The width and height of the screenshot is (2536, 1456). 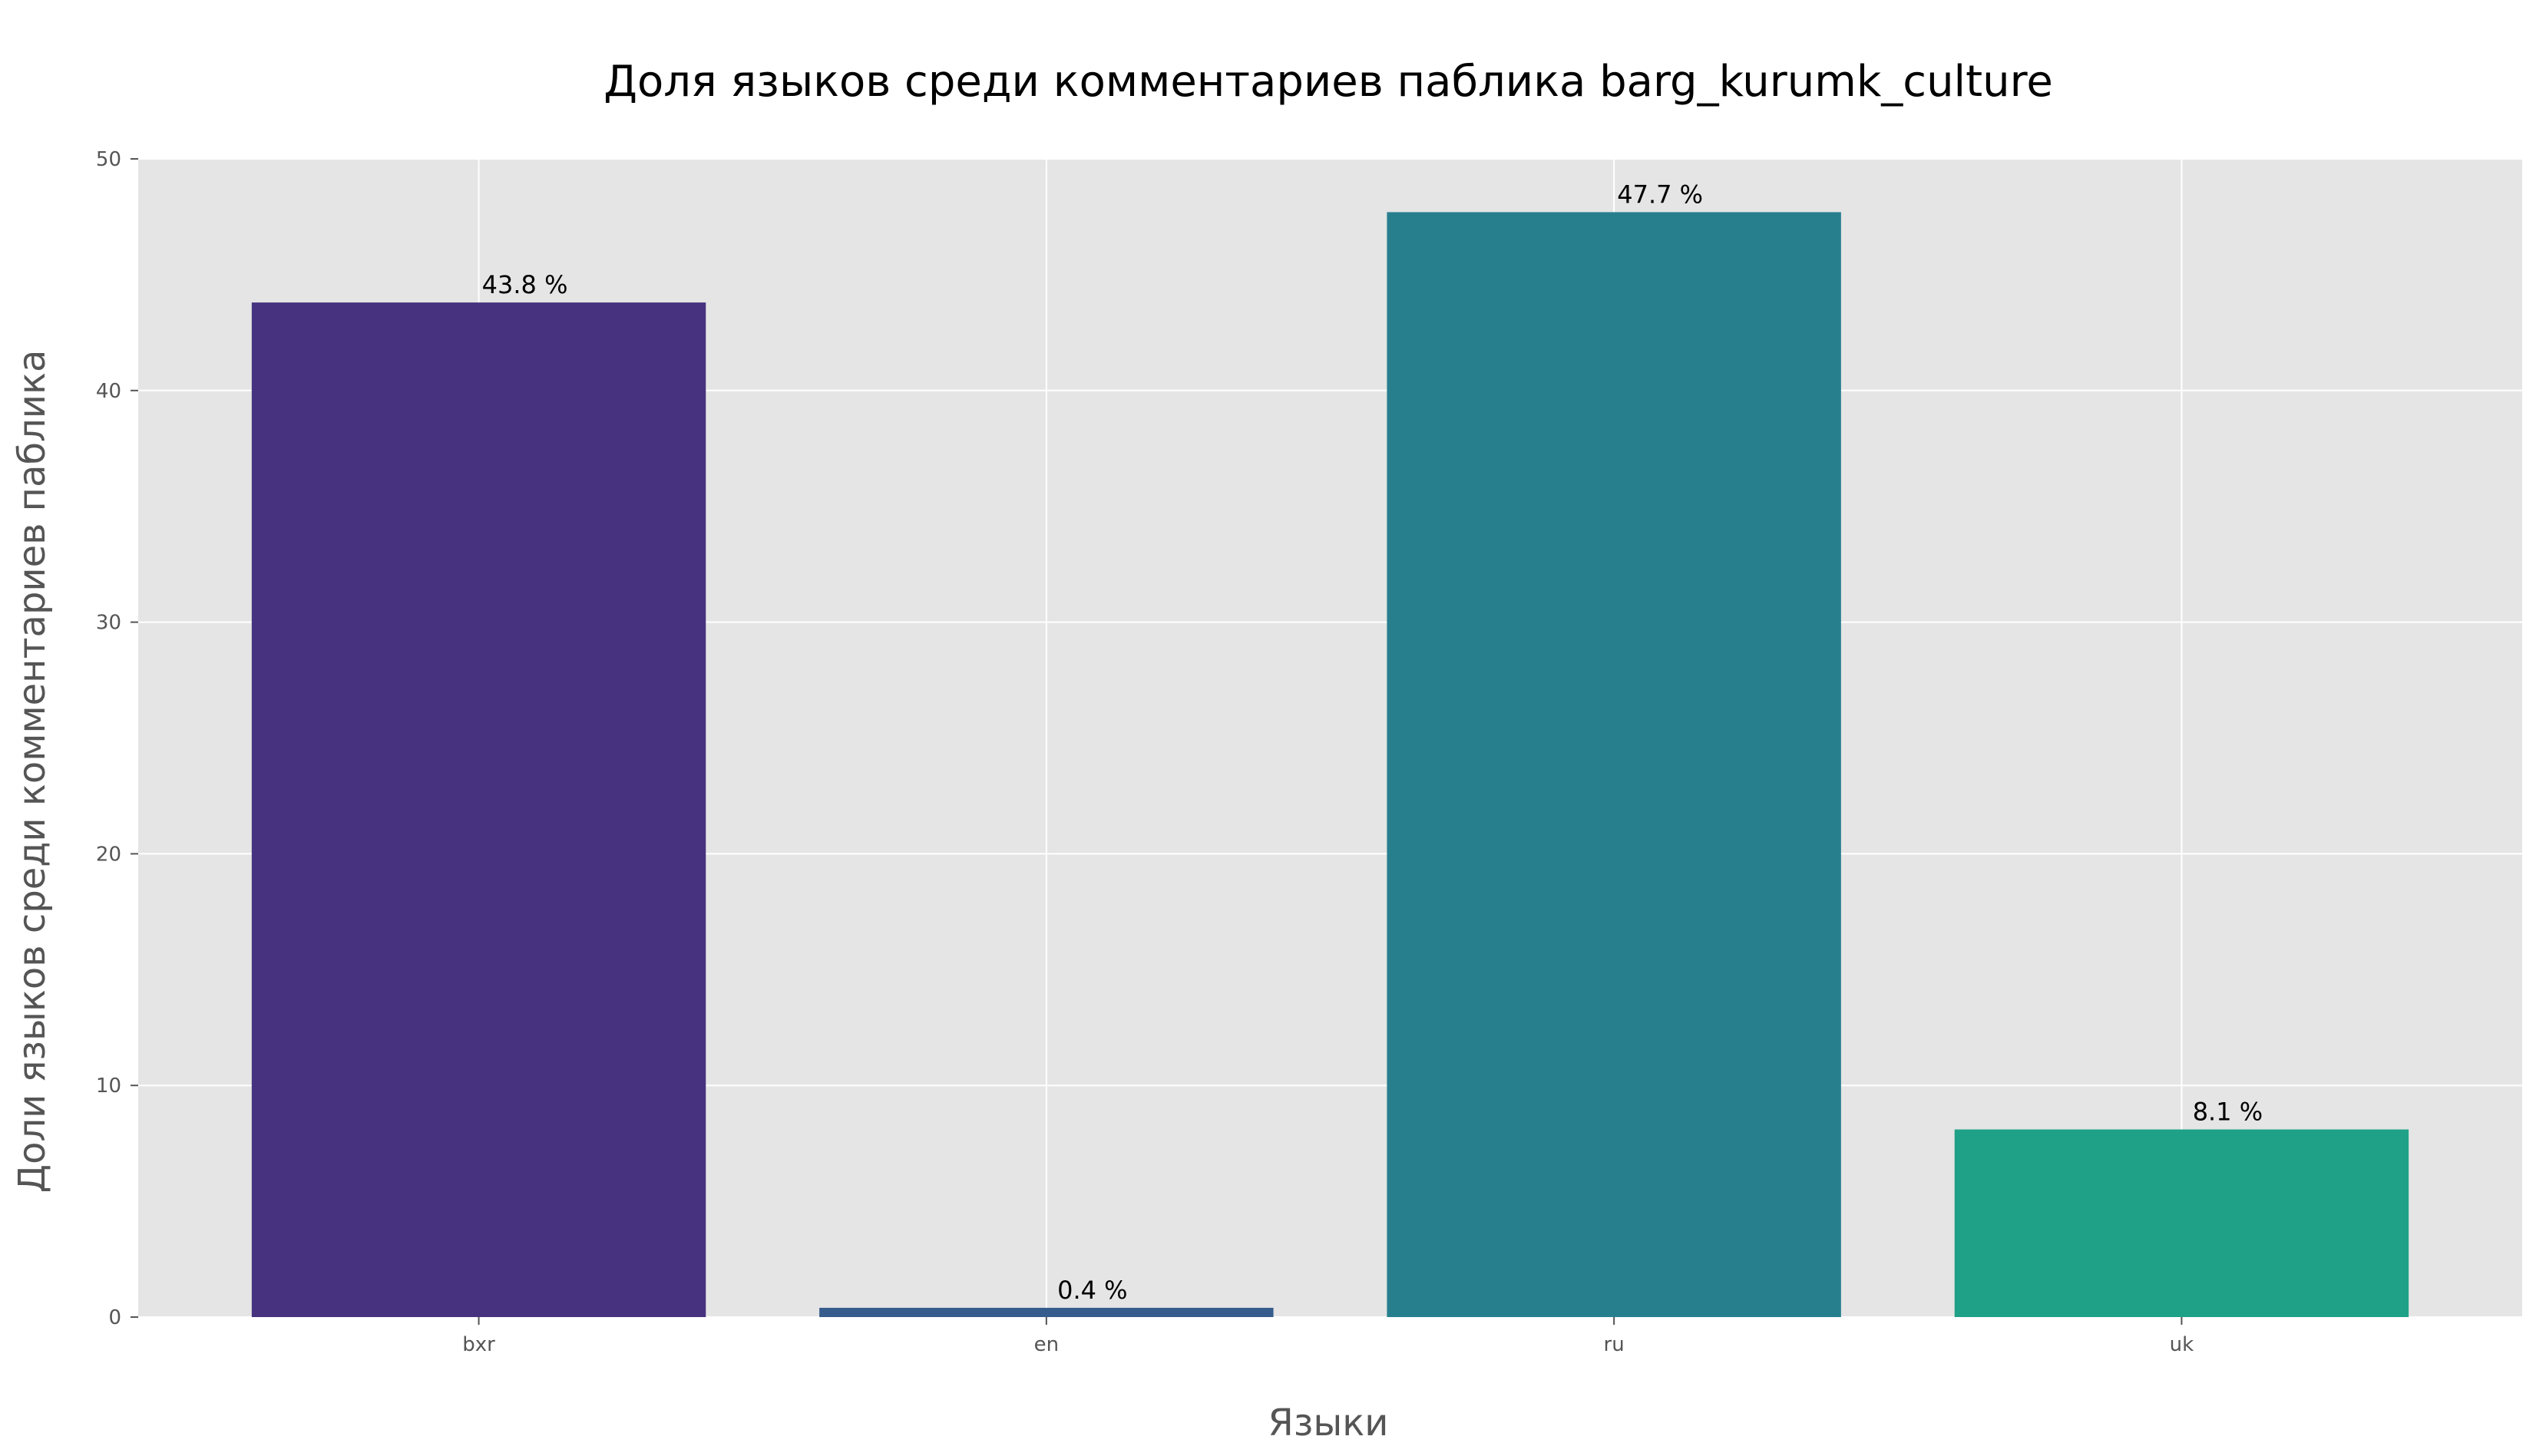 What do you see at coordinates (525, 284) in the screenshot?
I see `data-label-bxr: 43.8 %` at bounding box center [525, 284].